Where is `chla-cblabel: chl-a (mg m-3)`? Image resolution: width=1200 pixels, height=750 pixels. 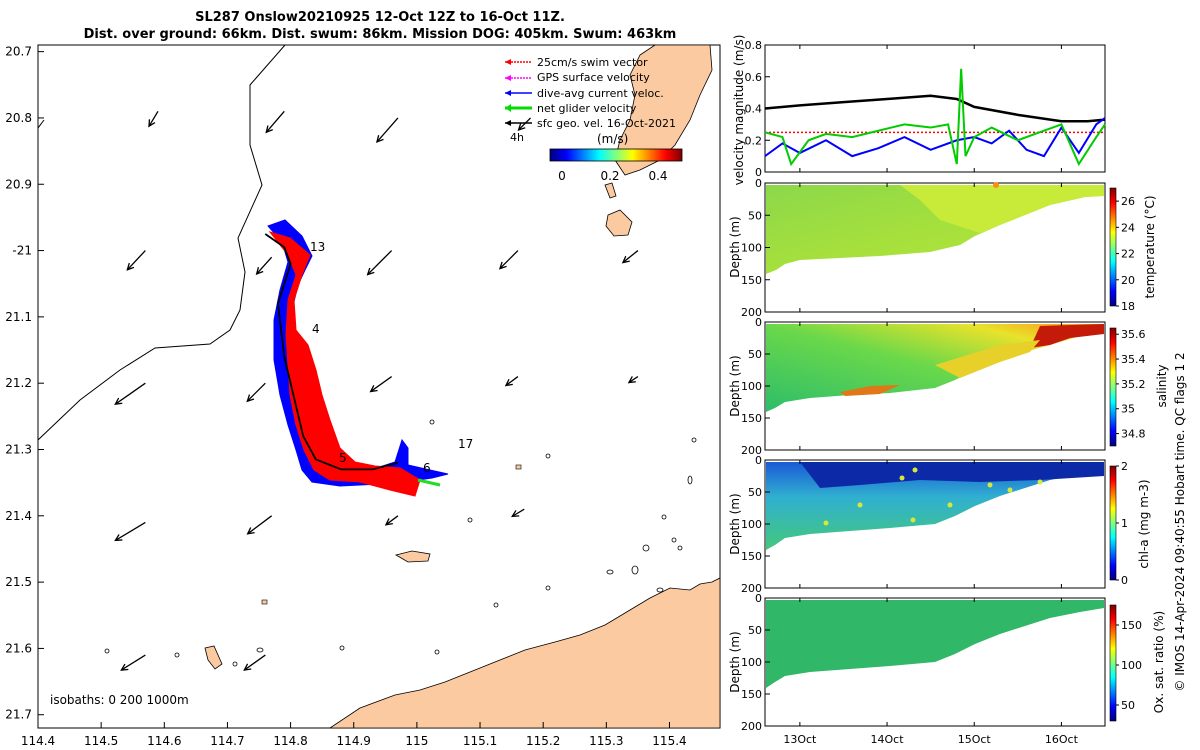
chla-cblabel: chl-a (mg m-3) is located at coordinates (1144, 523).